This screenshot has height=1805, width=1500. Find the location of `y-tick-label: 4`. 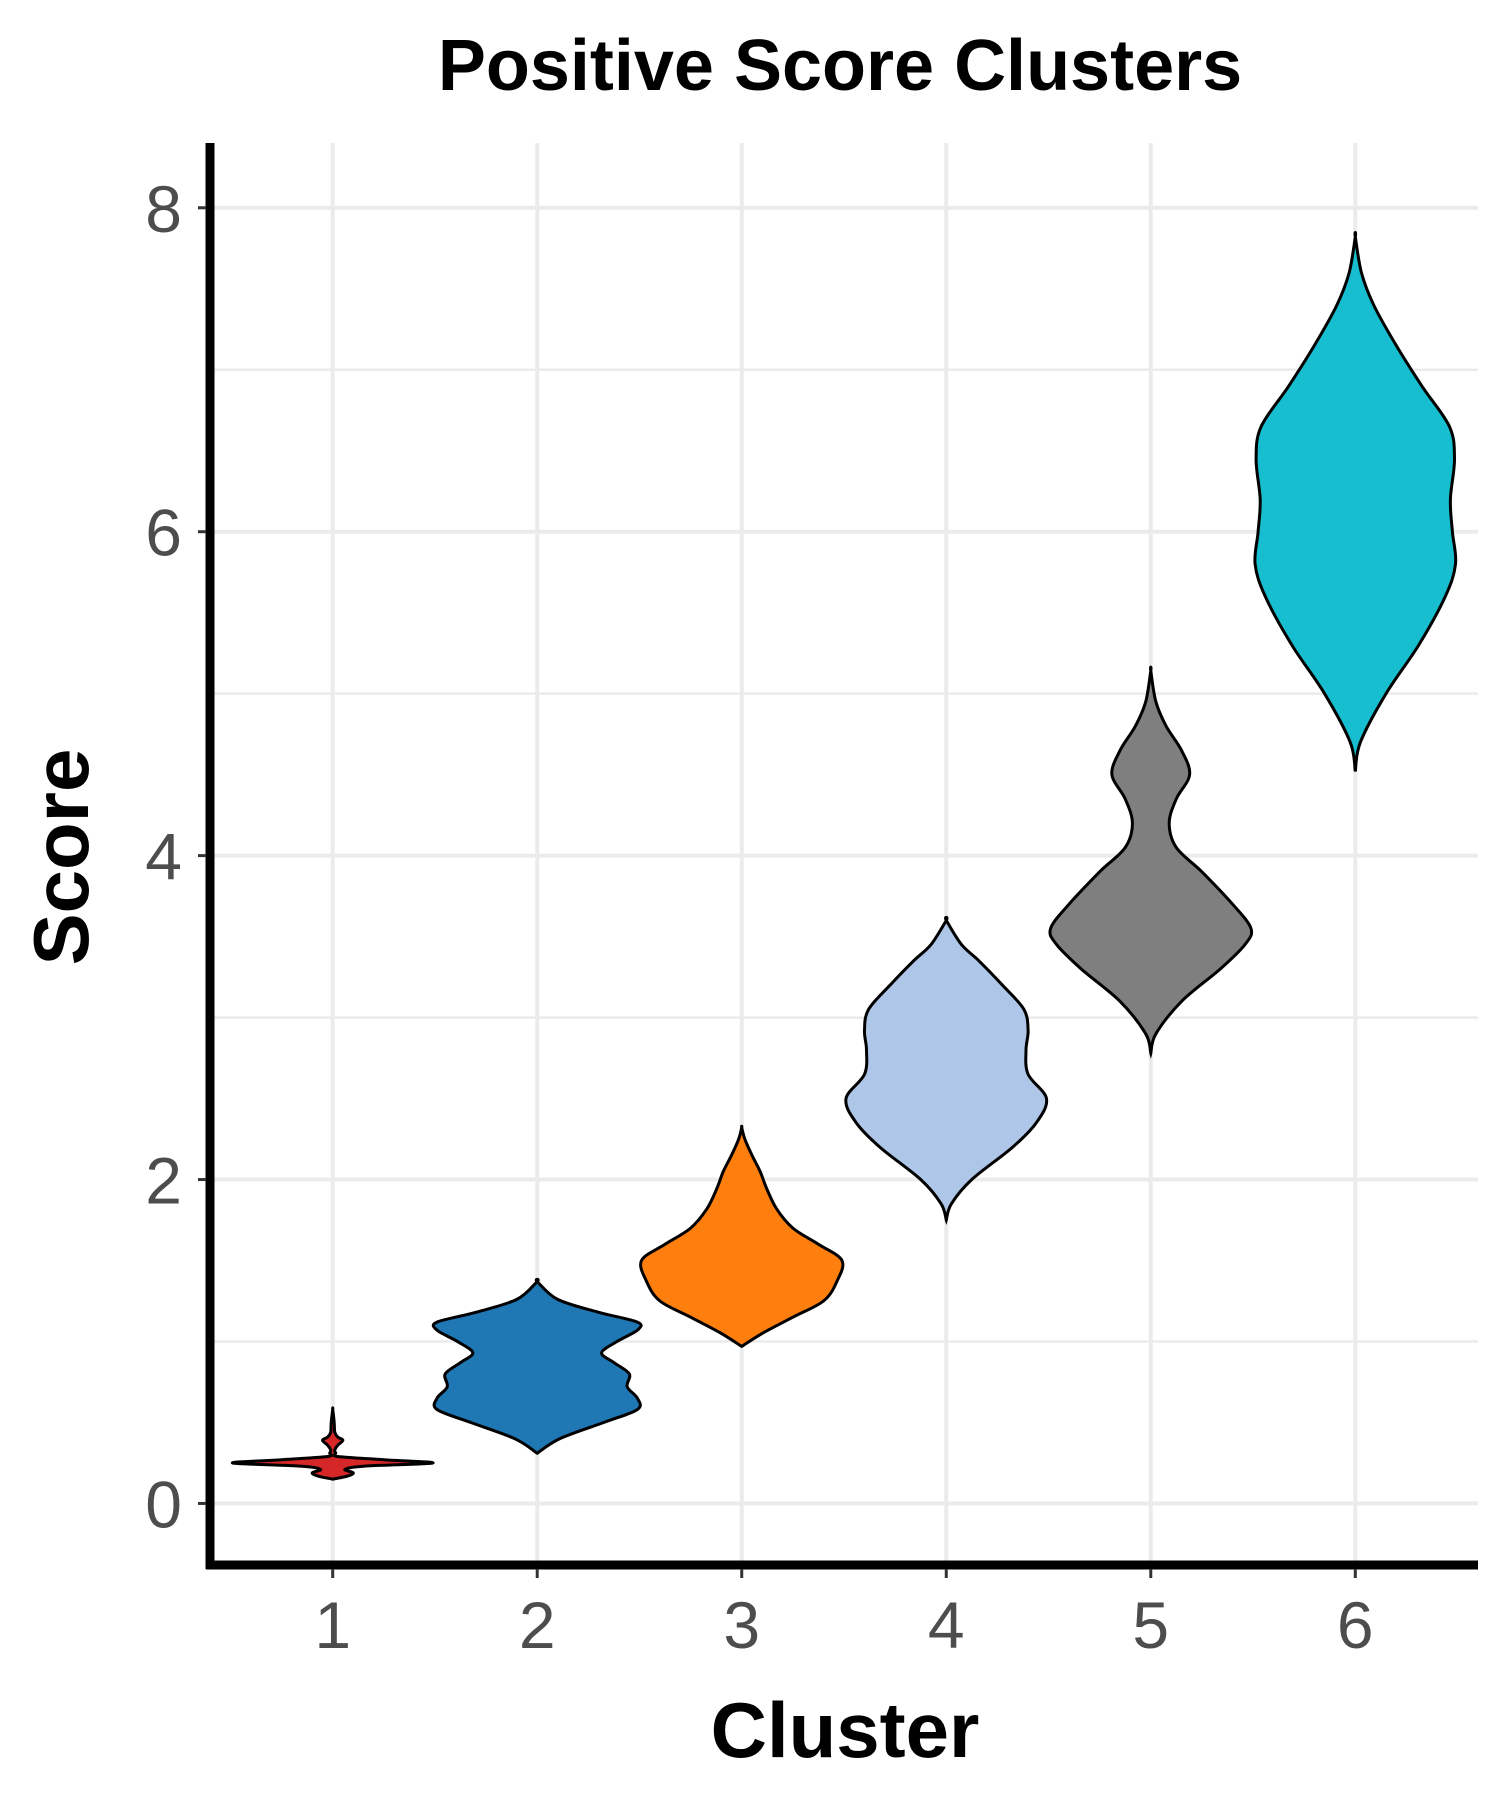

y-tick-label: 4 is located at coordinates (163, 857).